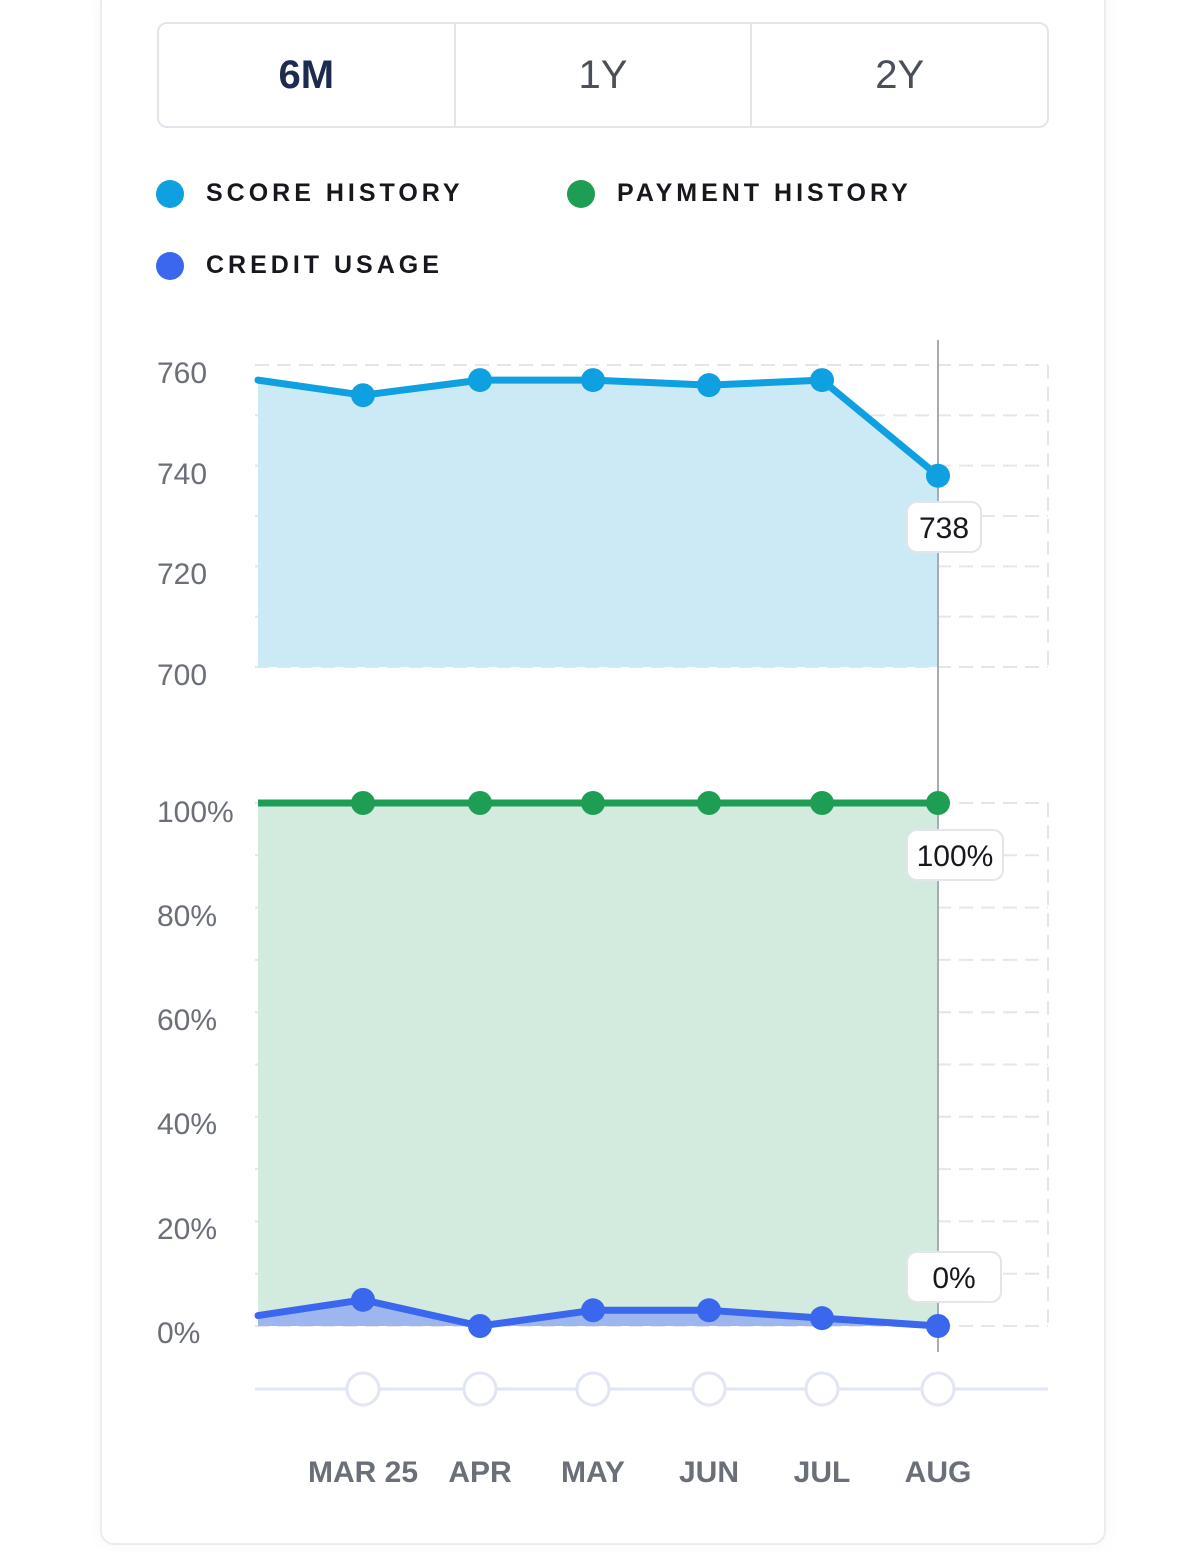 The image size is (1200, 1552). Describe the element at coordinates (182, 574) in the screenshot. I see `score-axis-tick-label: 720` at that location.